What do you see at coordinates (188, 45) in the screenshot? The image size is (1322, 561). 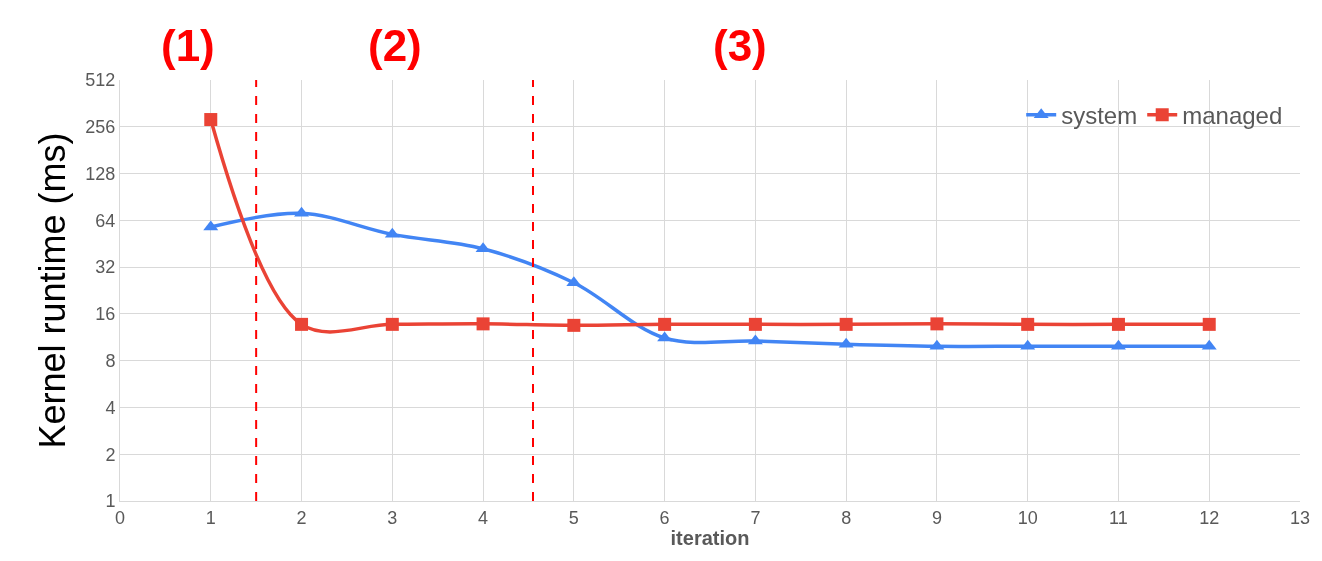 I see `text: (1)` at bounding box center [188, 45].